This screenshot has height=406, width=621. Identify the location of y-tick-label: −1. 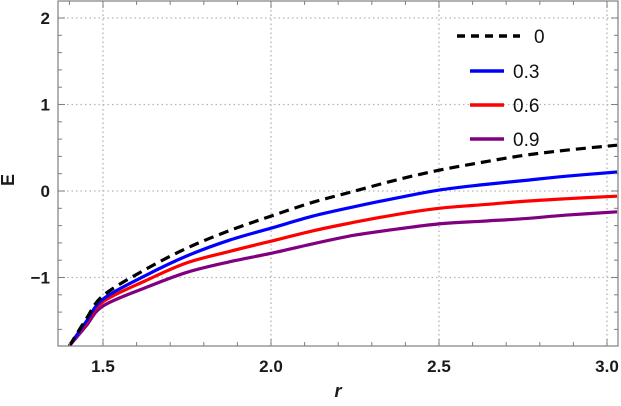
(40, 278).